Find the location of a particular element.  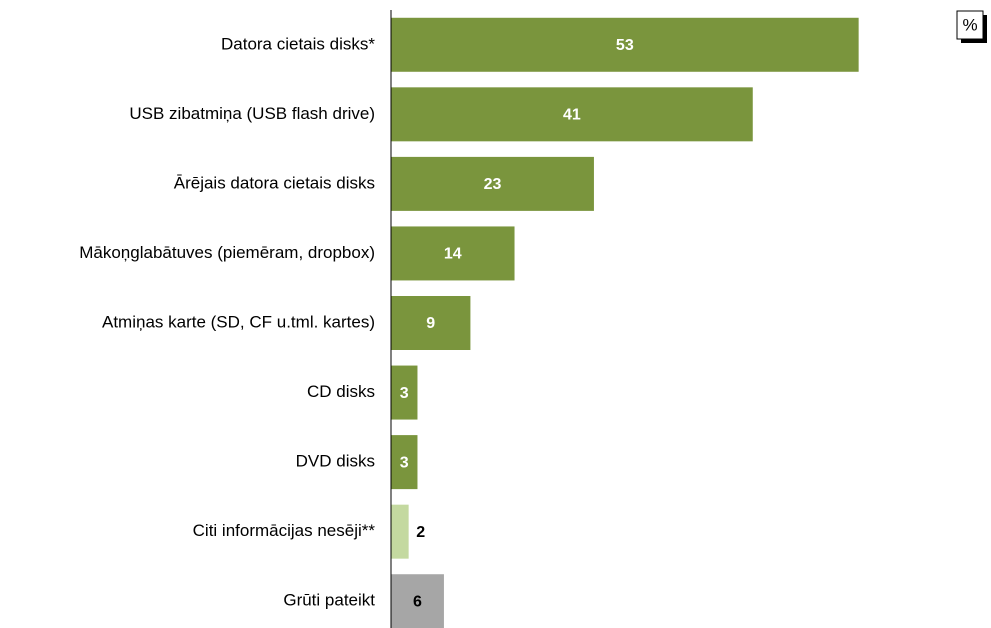

y-tick-label: USB zibatmiņa (USB flash drive) is located at coordinates (252, 113).